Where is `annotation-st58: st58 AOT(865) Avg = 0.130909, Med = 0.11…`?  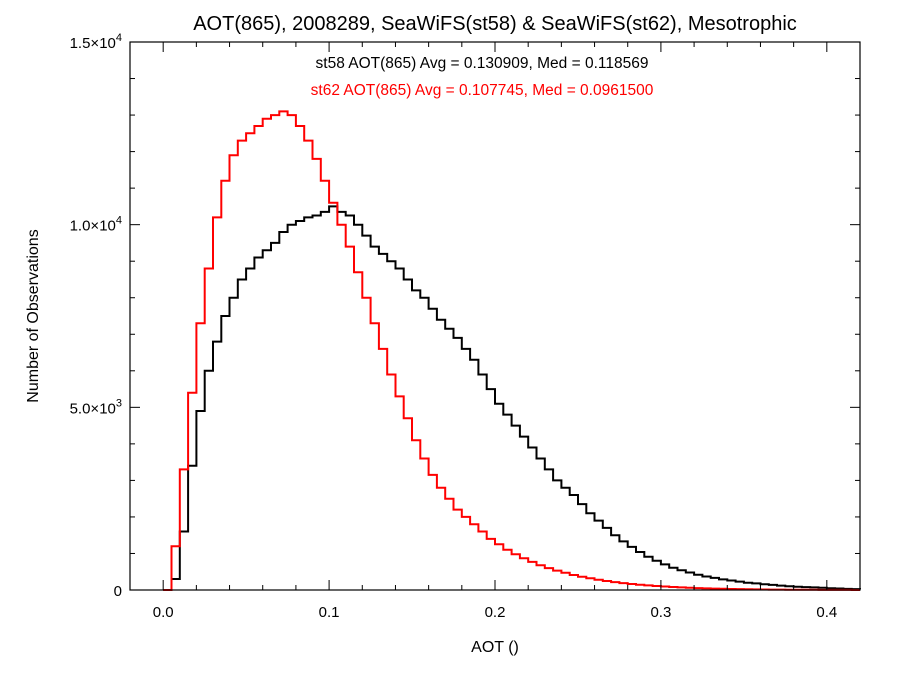
annotation-st58: st58 AOT(865) Avg = 0.130909, Med = 0.11… is located at coordinates (482, 63).